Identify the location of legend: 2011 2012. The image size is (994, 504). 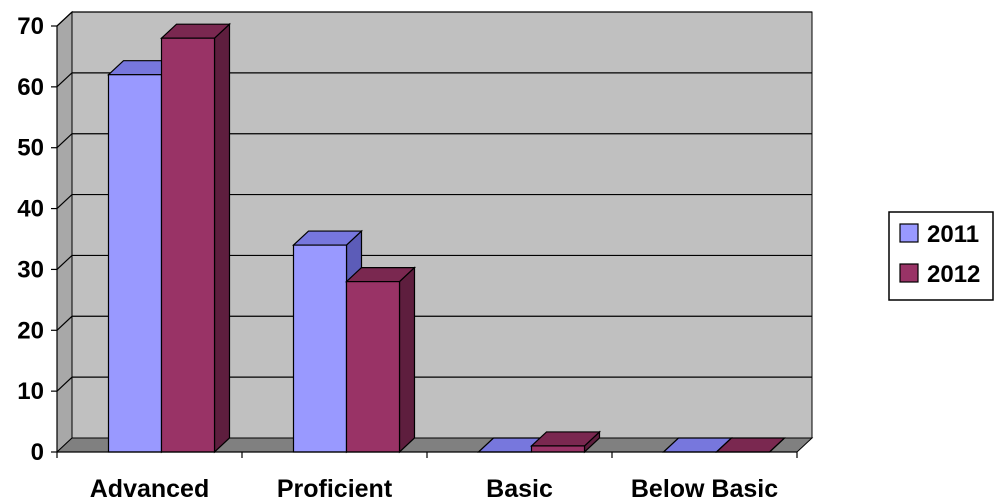
(941, 256).